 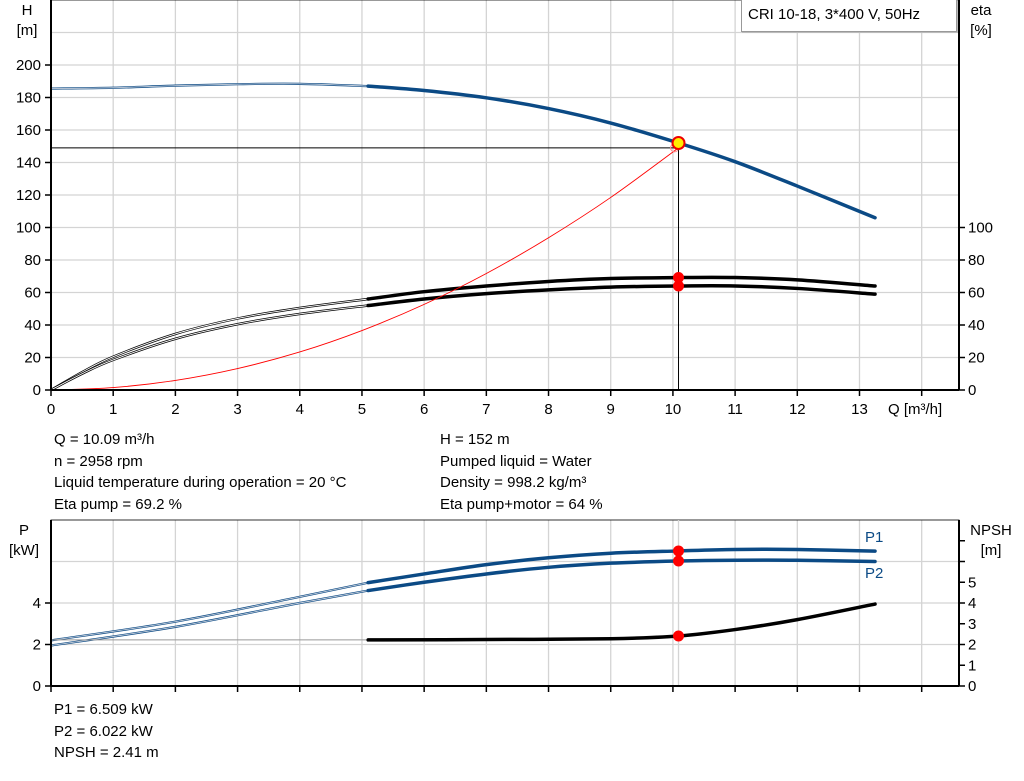 I want to click on y-tick-label: 200, so click(x=28, y=65).